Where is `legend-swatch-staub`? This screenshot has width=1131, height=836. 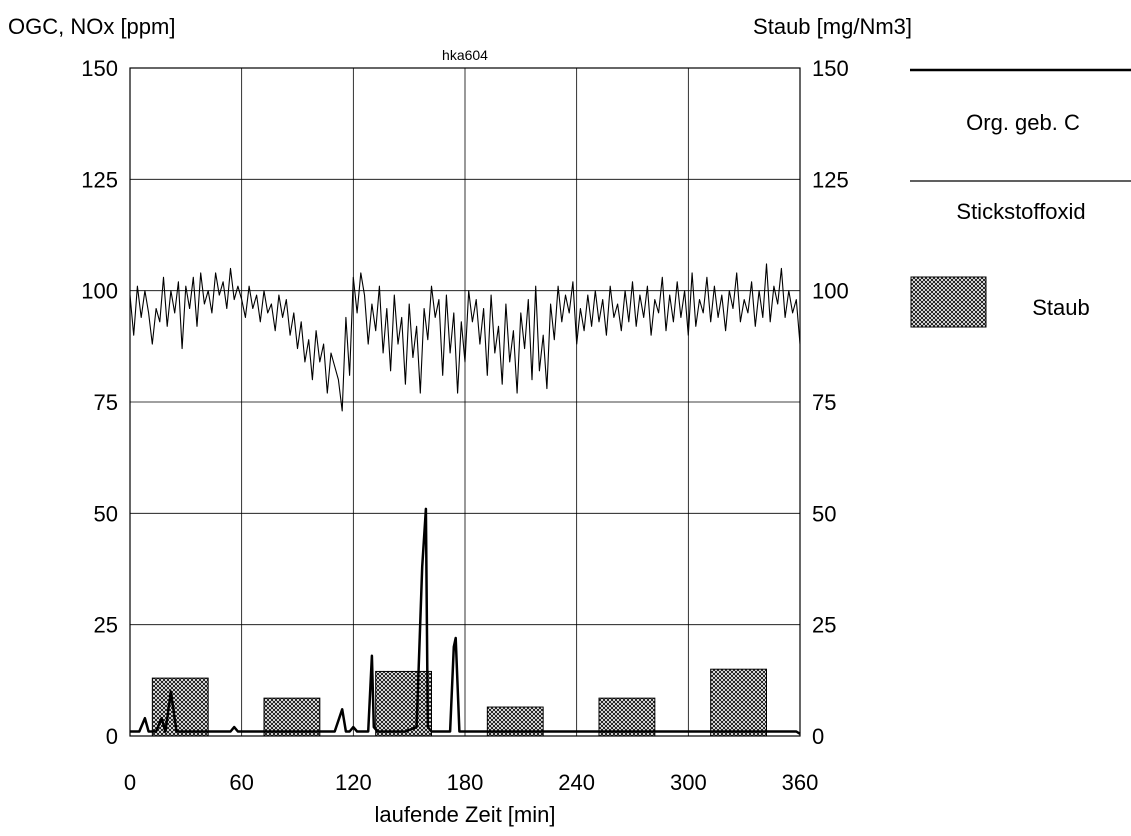
legend-swatch-staub is located at coordinates (948, 302).